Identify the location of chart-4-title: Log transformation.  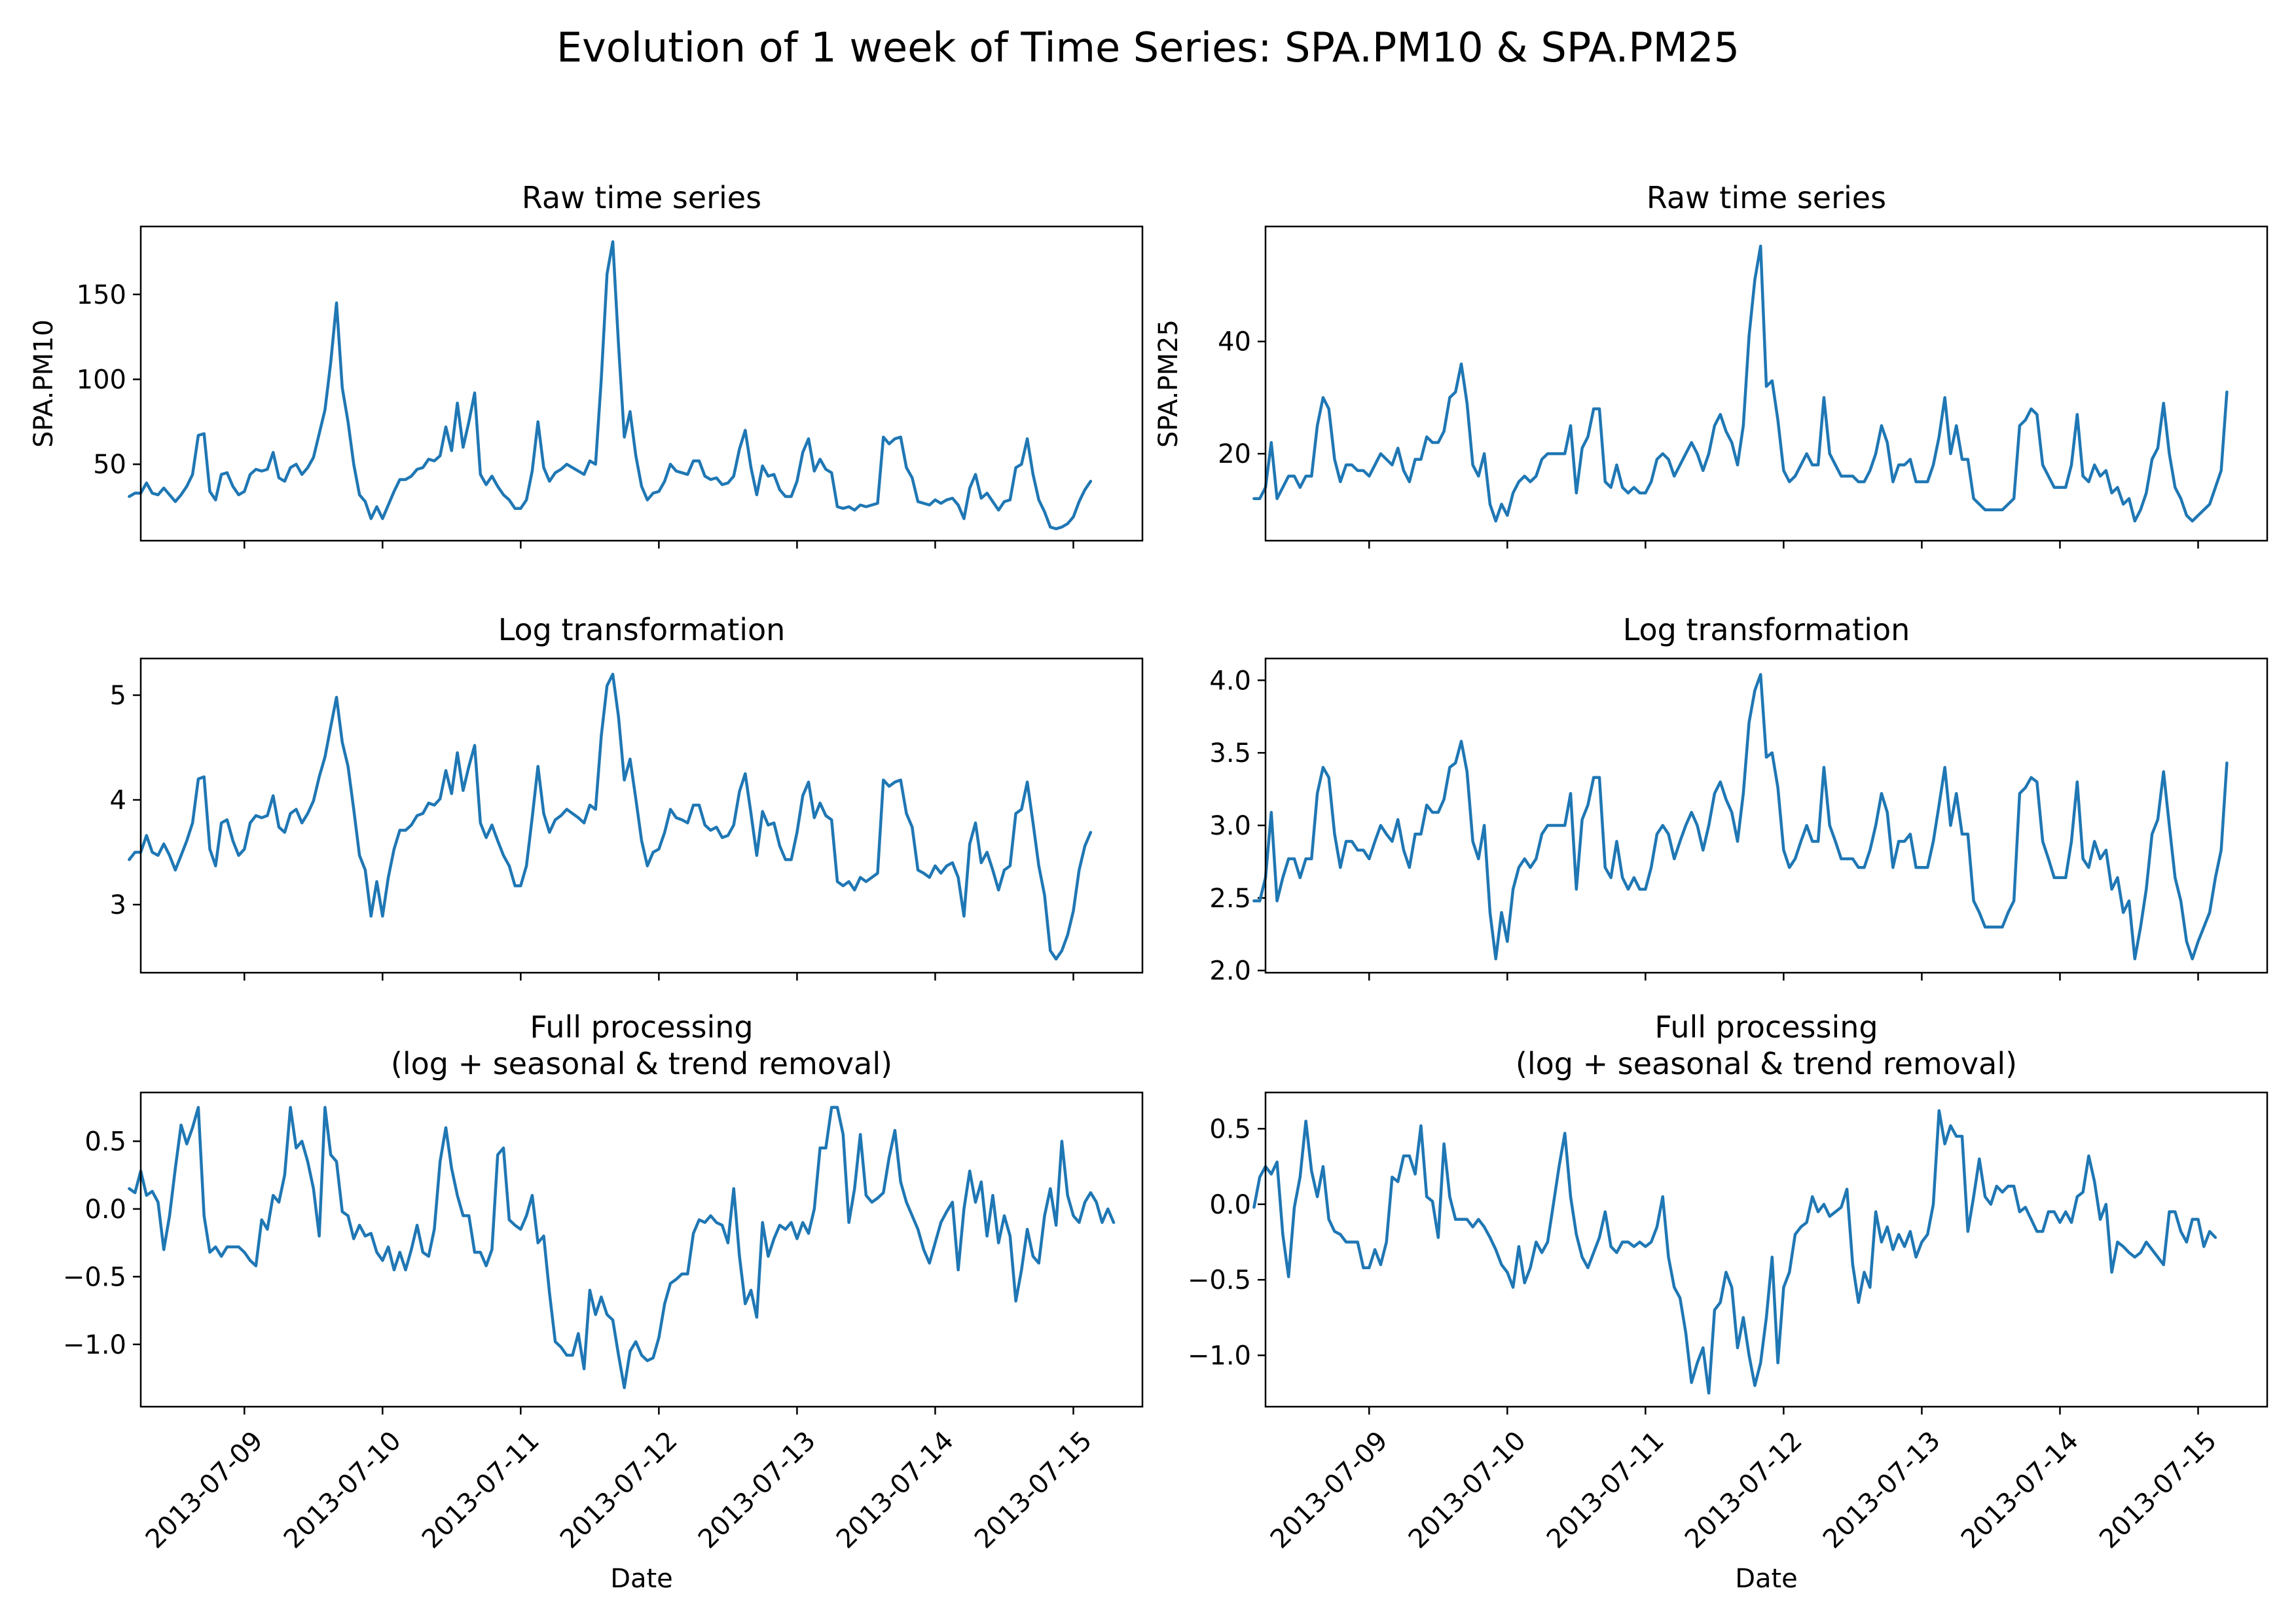
(1766, 629).